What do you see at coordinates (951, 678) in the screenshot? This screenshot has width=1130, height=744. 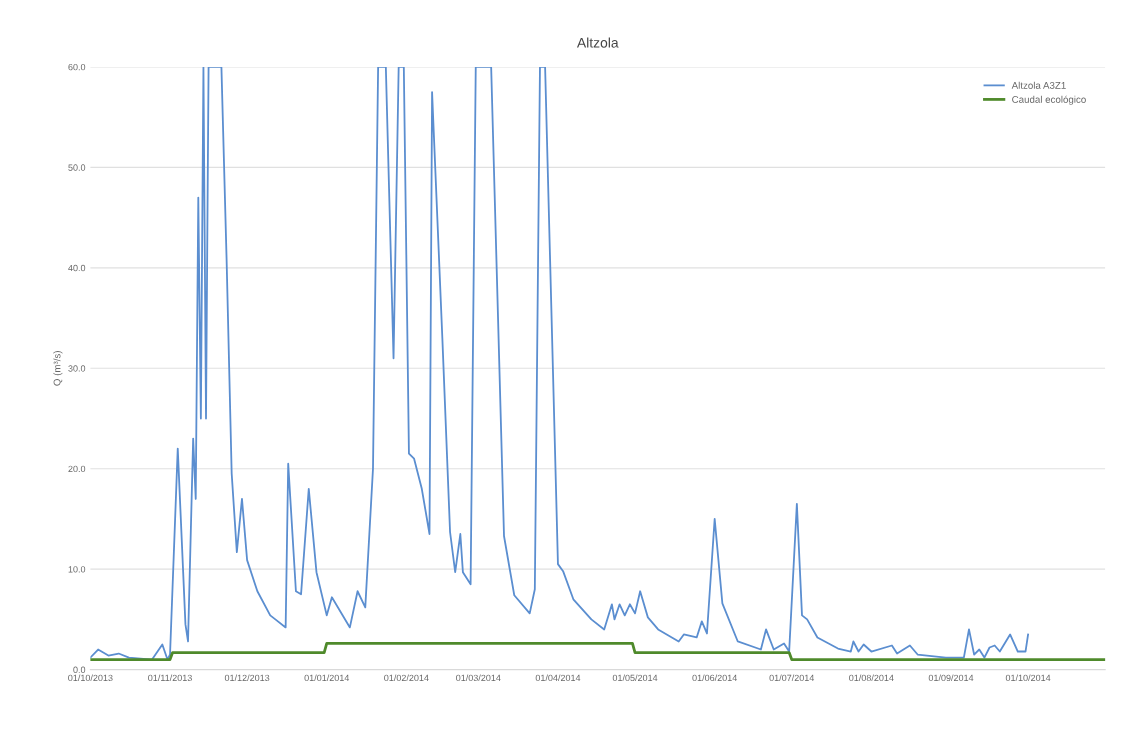 I see `x-tick-label: 01/09/2014` at bounding box center [951, 678].